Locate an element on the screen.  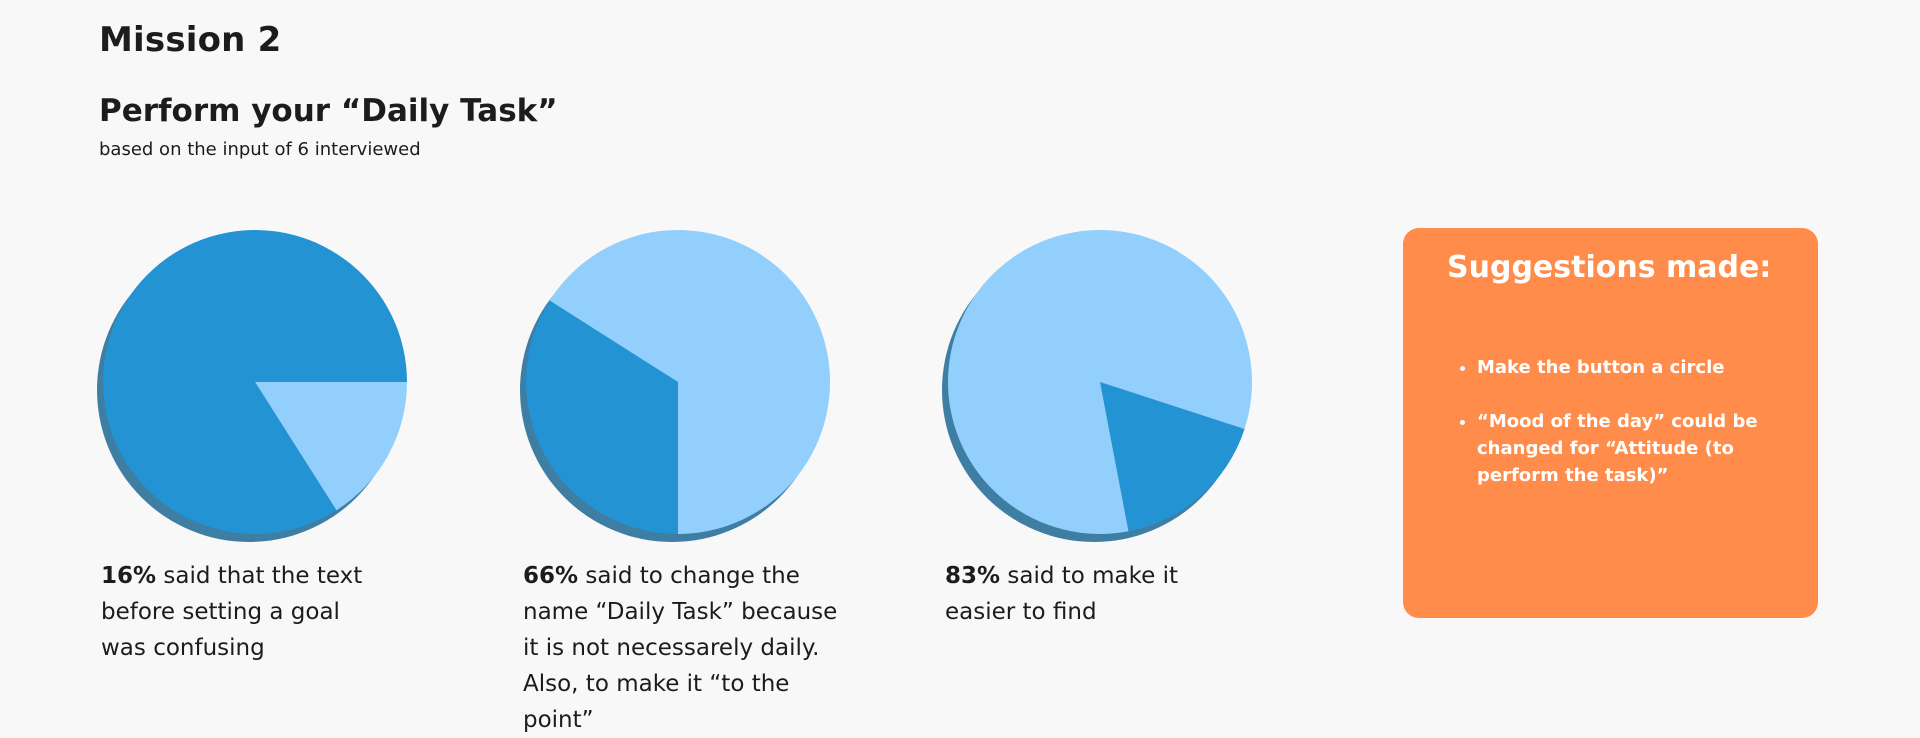
subtitle: based on the input of 6 interviewed is located at coordinates (260, 149).